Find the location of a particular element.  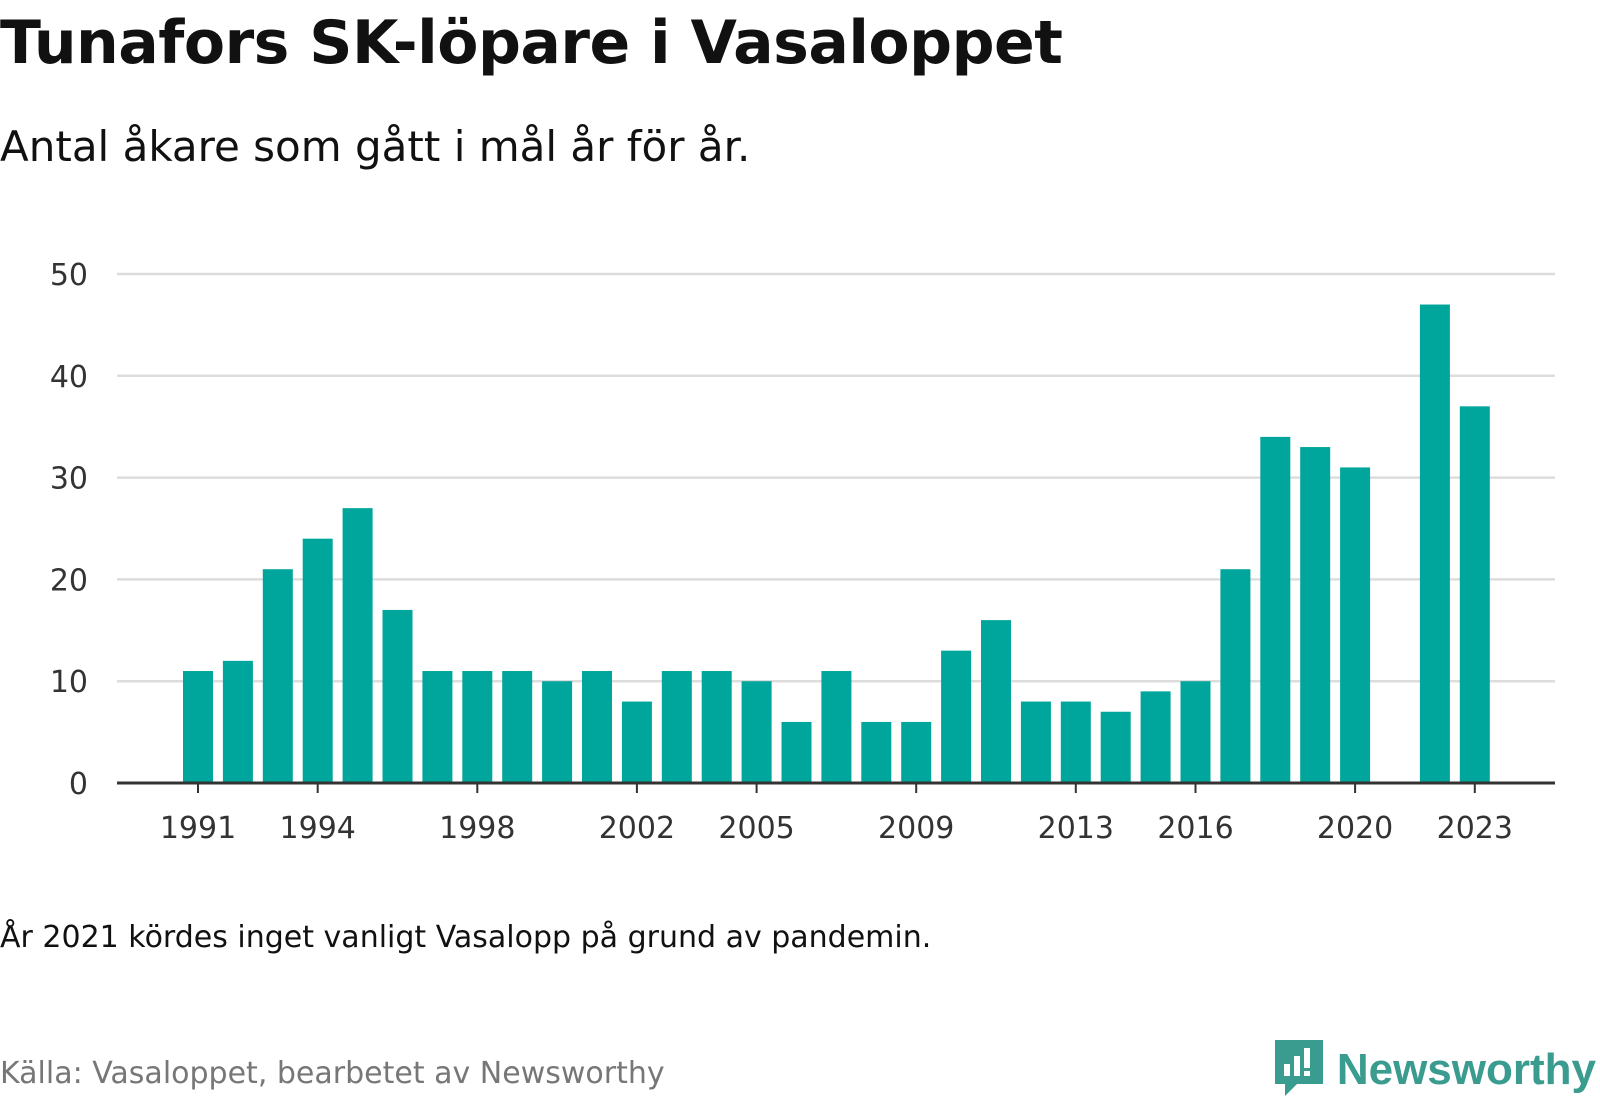

chart-subtitle: Antal åkare som gått i mål år för år. is located at coordinates (375, 146).